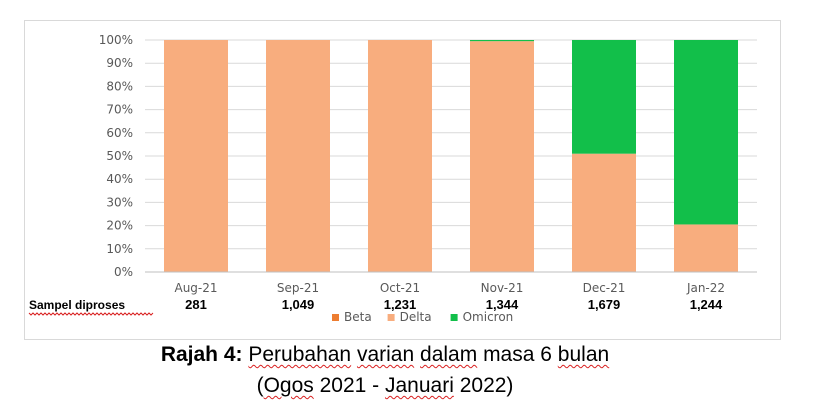  What do you see at coordinates (400, 288) in the screenshot?
I see `x-tick-label: Oct-21` at bounding box center [400, 288].